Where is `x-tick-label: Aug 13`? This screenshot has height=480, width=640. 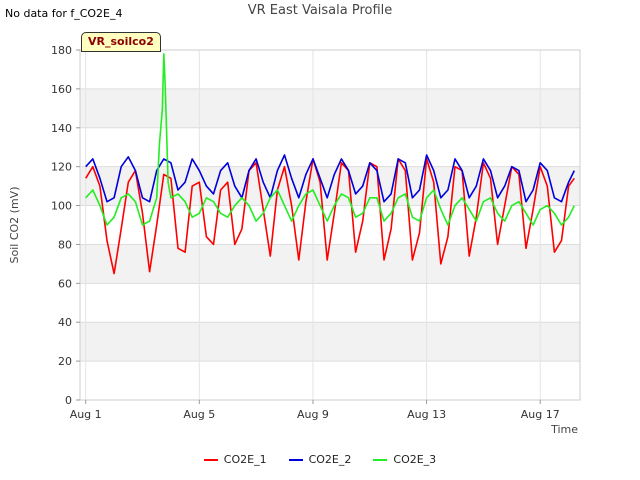 x-tick-label: Aug 13 is located at coordinates (426, 414).